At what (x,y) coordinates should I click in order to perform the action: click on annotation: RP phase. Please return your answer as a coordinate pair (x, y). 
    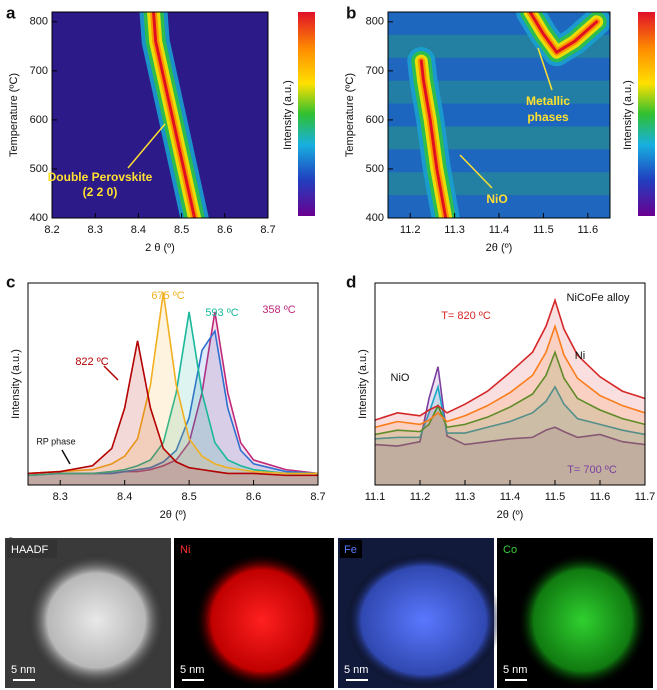
    Looking at the image, I should click on (55, 441).